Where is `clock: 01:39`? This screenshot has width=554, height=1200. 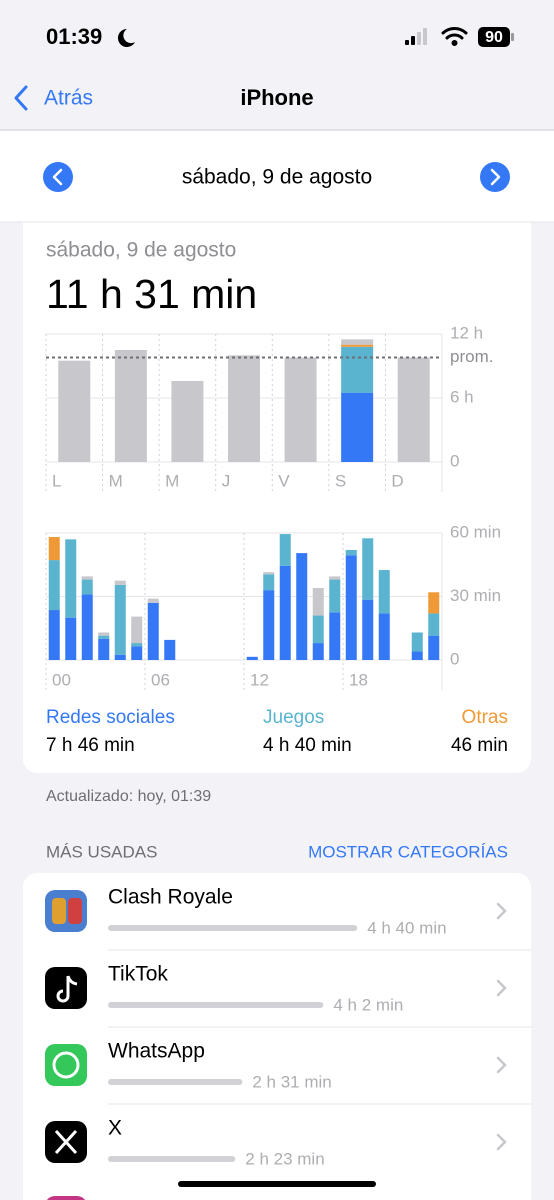
clock: 01:39 is located at coordinates (74, 36).